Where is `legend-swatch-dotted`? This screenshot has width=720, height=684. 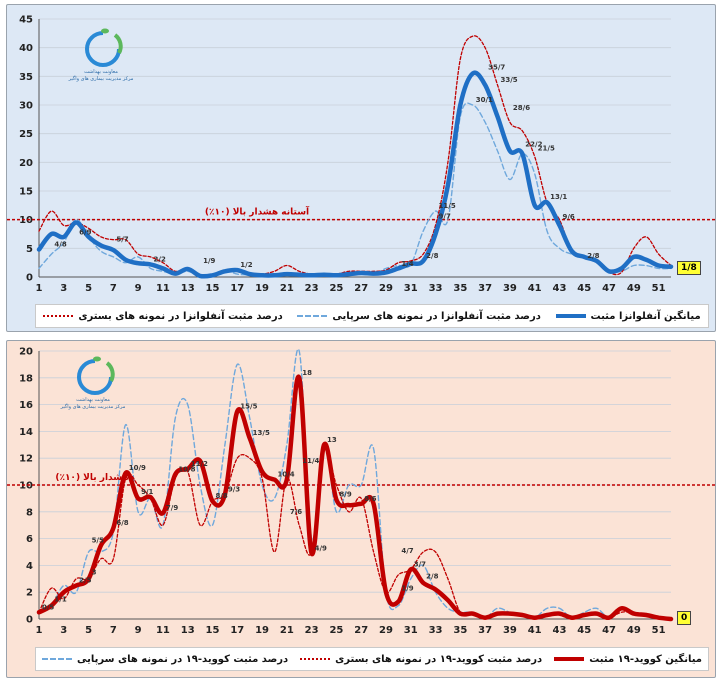
legend-swatch-dotted is located at coordinates (58, 316).